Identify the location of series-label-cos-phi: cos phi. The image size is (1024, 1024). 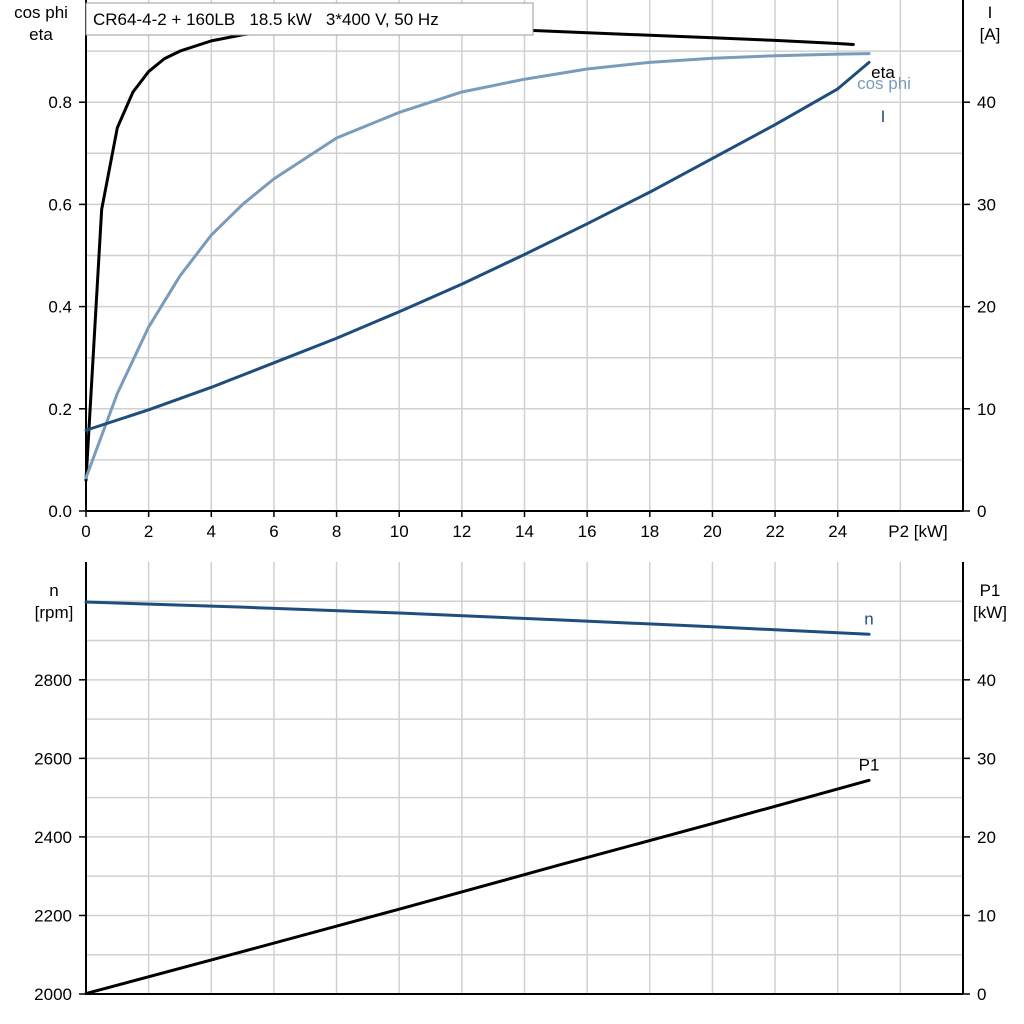
(884, 83).